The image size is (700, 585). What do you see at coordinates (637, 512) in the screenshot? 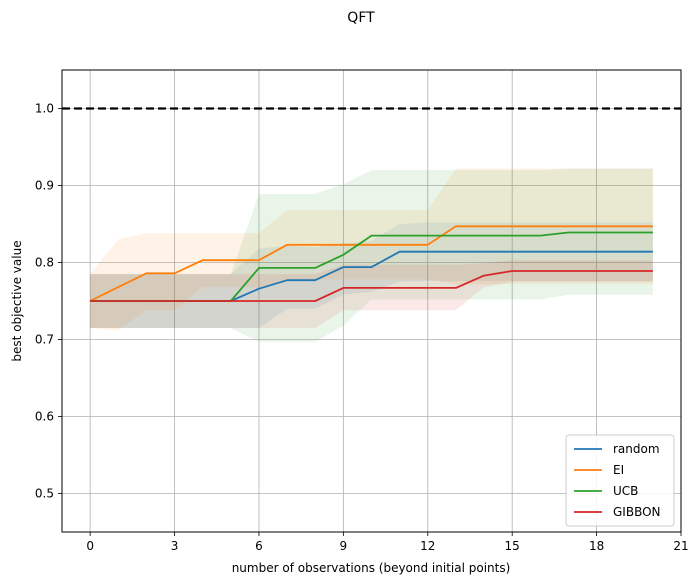
I see `legend-label: GIBBON` at bounding box center [637, 512].